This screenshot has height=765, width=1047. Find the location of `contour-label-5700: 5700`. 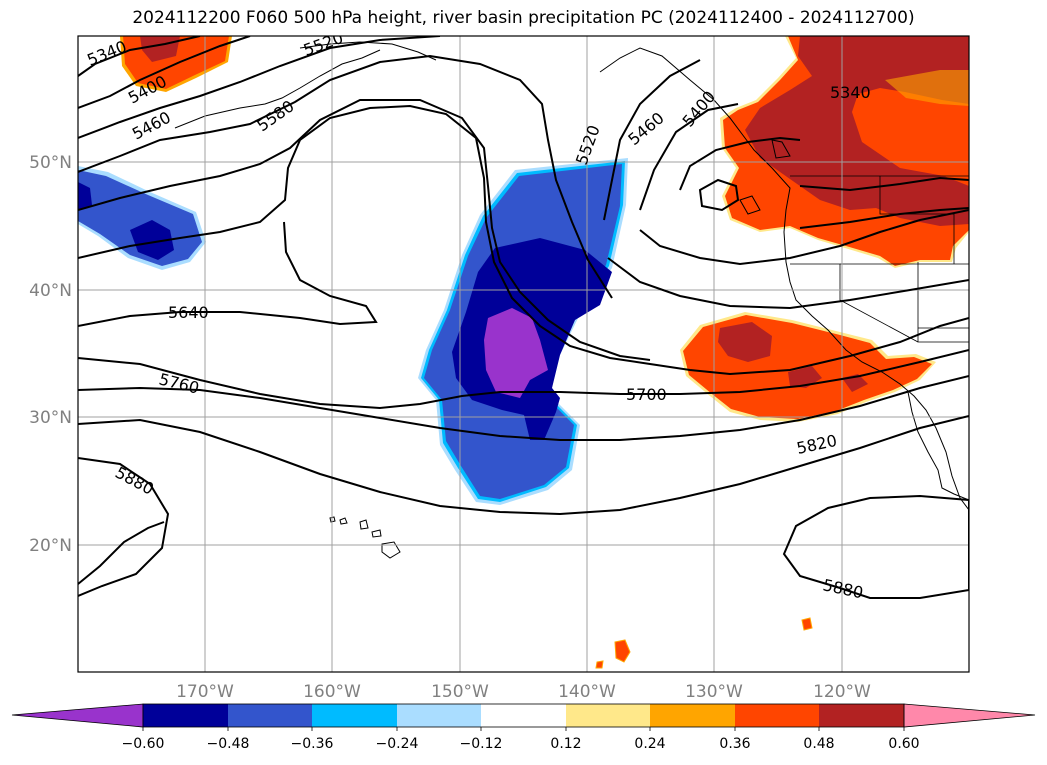

contour-label-5700: 5700 is located at coordinates (646, 394).